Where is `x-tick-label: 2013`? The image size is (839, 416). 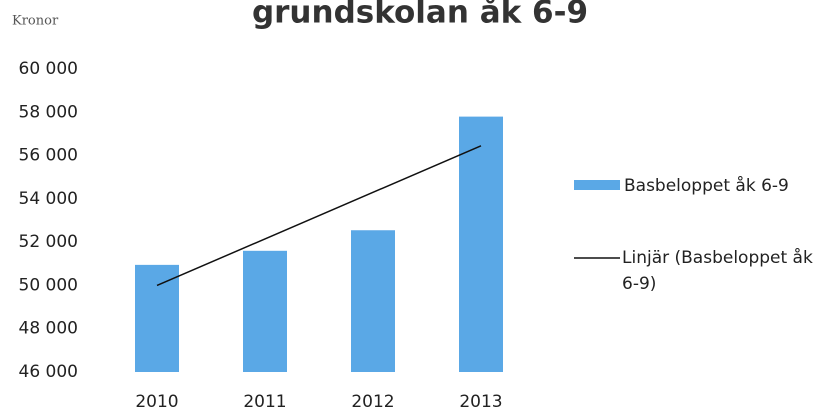
x-tick-label: 2013 is located at coordinates (480, 402).